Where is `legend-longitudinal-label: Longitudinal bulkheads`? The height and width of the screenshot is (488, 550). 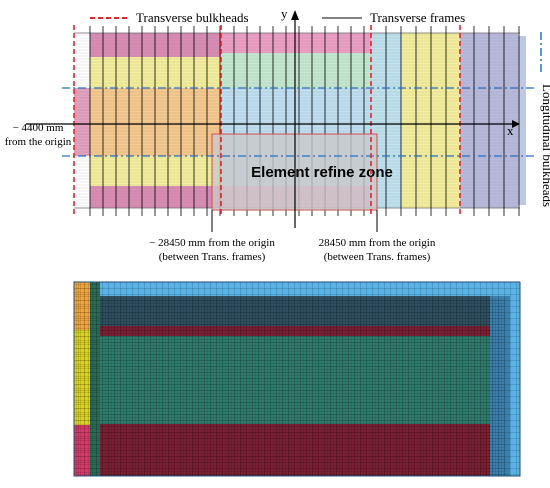 legend-longitudinal-label: Longitudinal bulkheads is located at coordinates (545, 145).